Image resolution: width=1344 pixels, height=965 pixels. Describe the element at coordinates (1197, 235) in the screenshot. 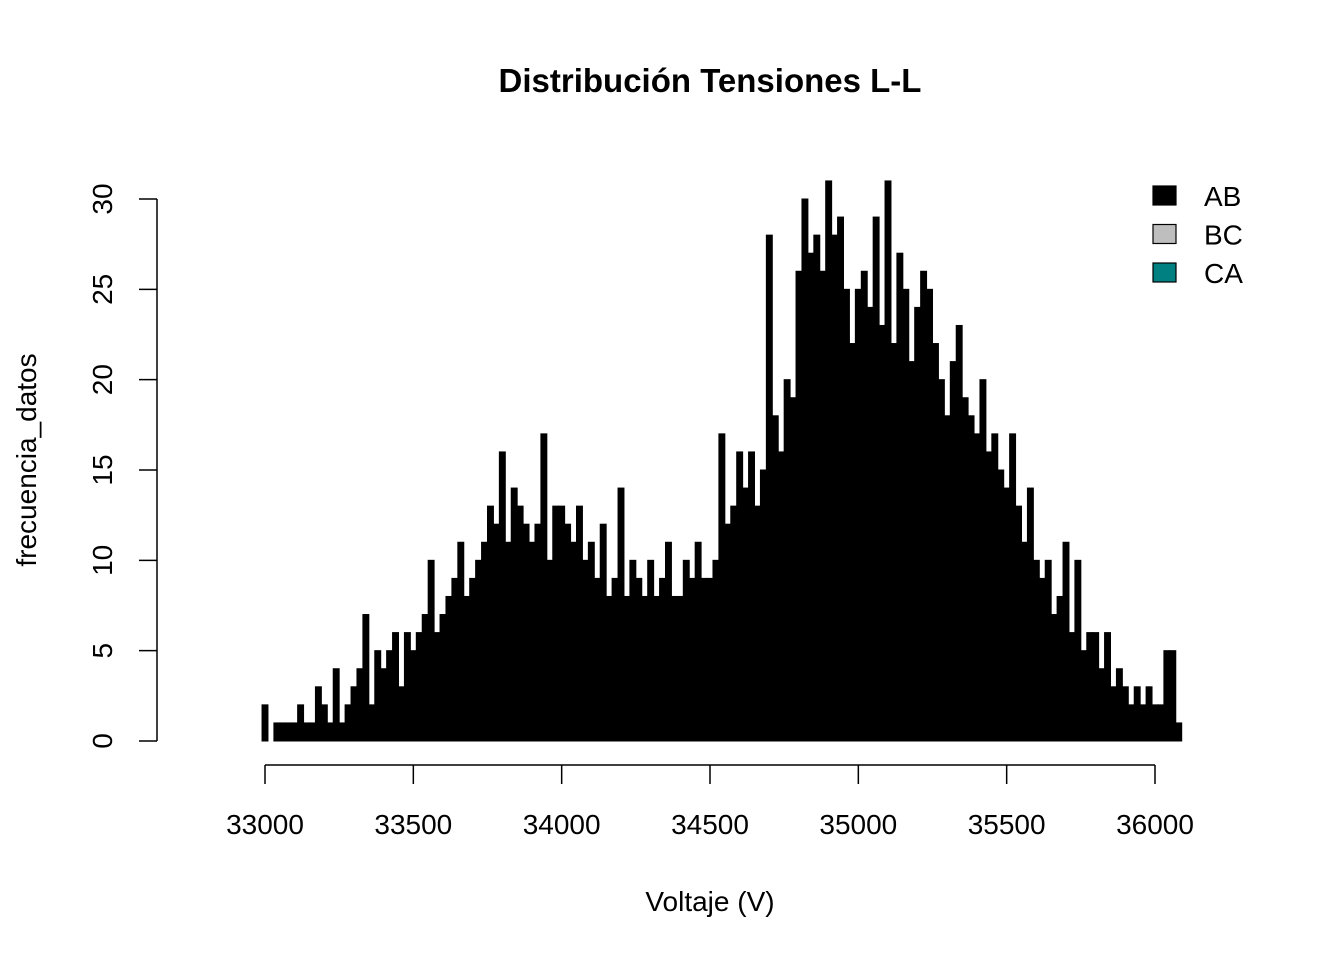

I see `legend: AB BC CA` at that location.